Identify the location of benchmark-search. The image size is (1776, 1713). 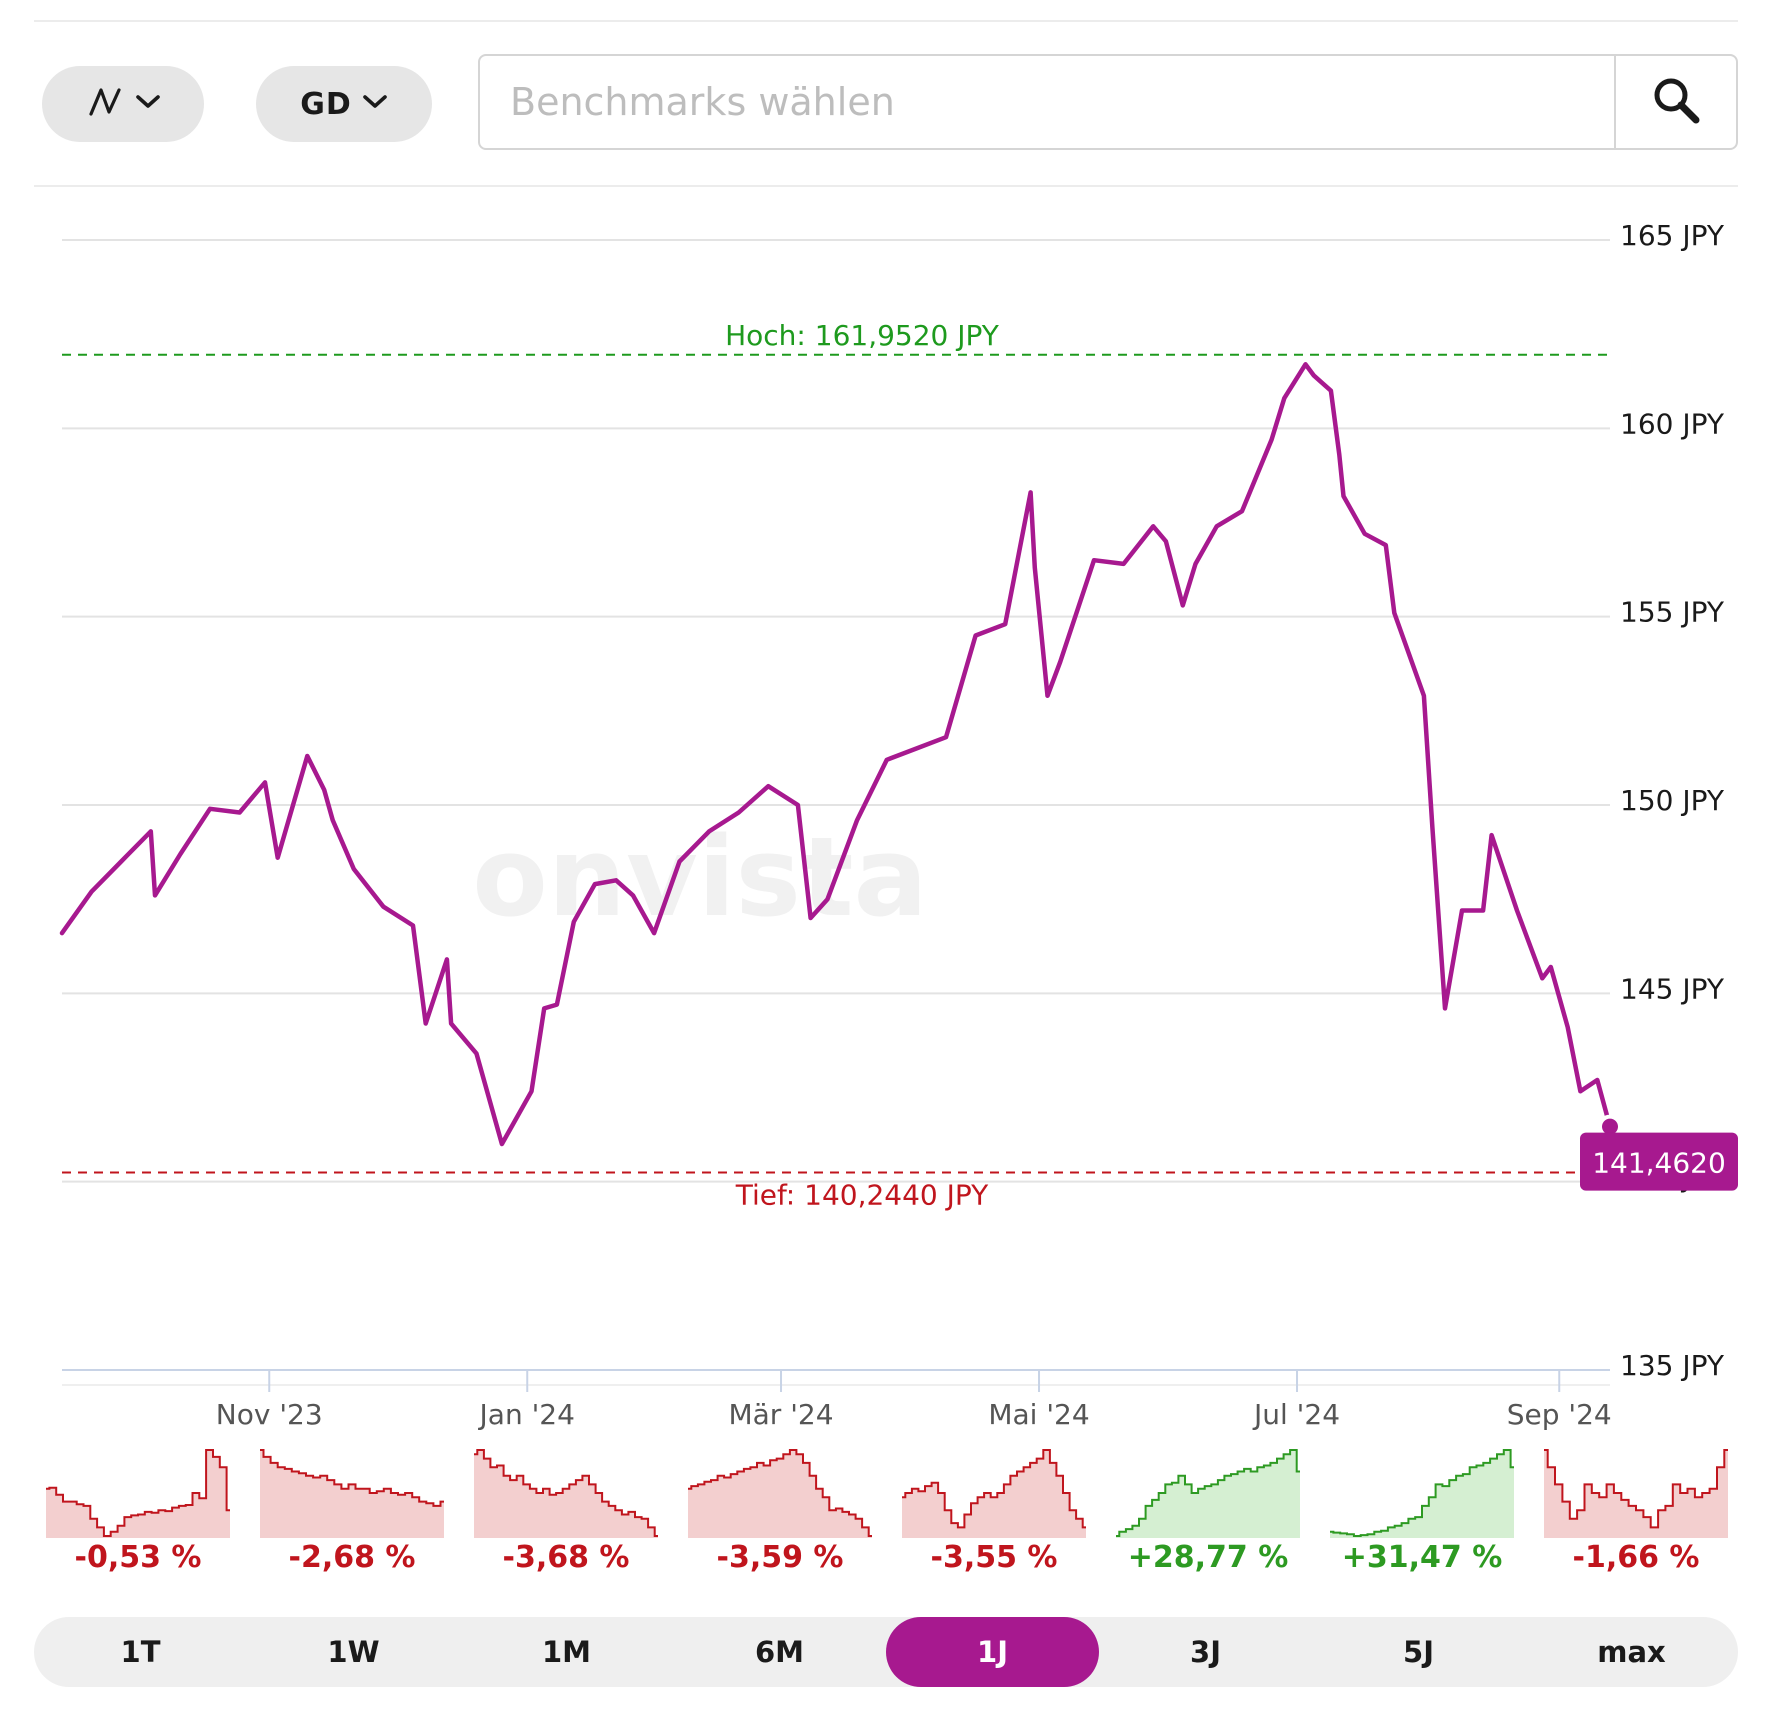
(1108, 102).